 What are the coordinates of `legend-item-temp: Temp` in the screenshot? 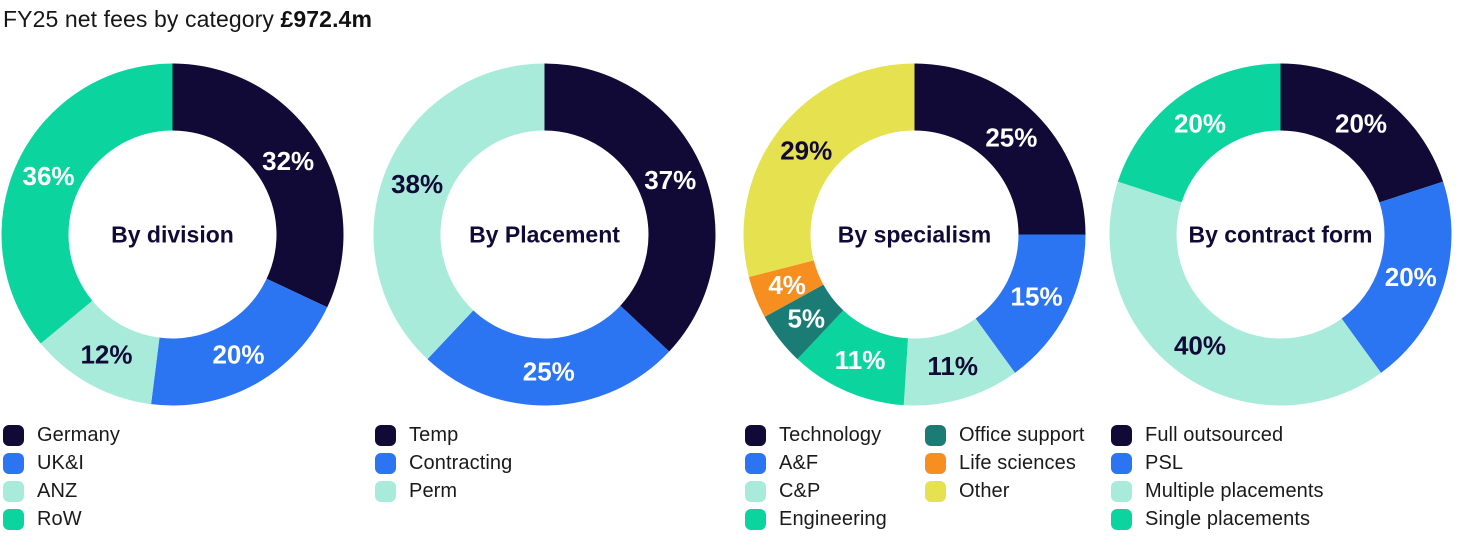 It's located at (553, 435).